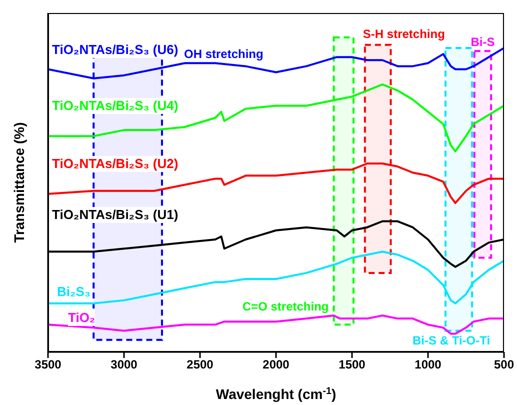 The image size is (517, 405). What do you see at coordinates (482, 42) in the screenshot?
I see `band-label: Bi-S` at bounding box center [482, 42].